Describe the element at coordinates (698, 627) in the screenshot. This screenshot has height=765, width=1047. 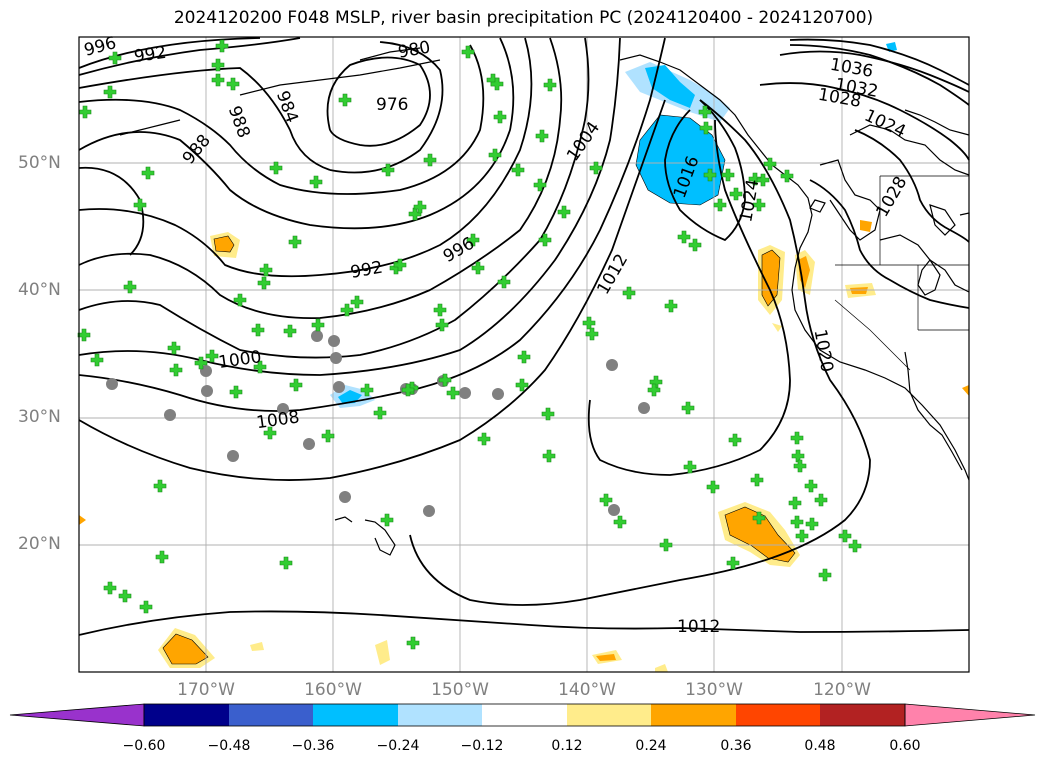
I see `isobar-label: 1012` at that location.